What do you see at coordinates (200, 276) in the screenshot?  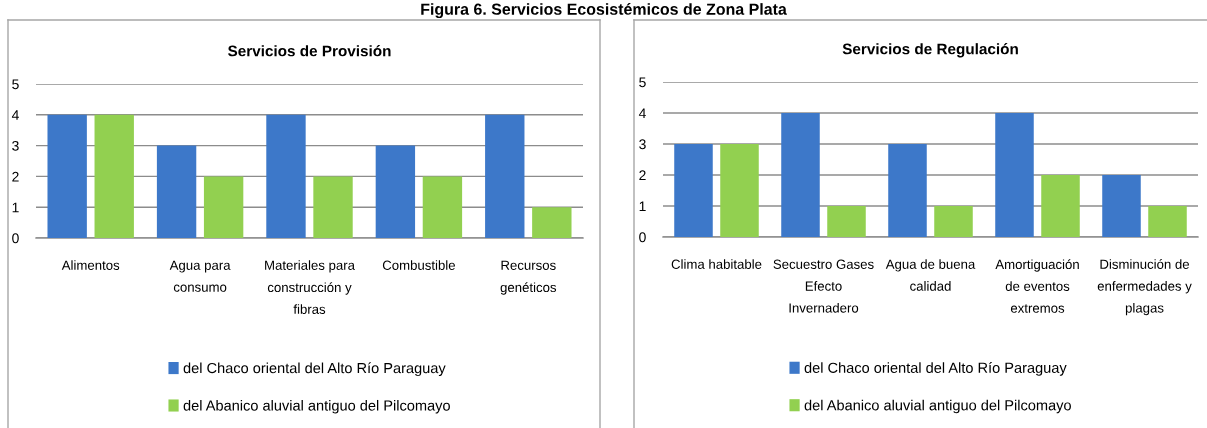 I see `x-tick-label: Agua para consumo` at bounding box center [200, 276].